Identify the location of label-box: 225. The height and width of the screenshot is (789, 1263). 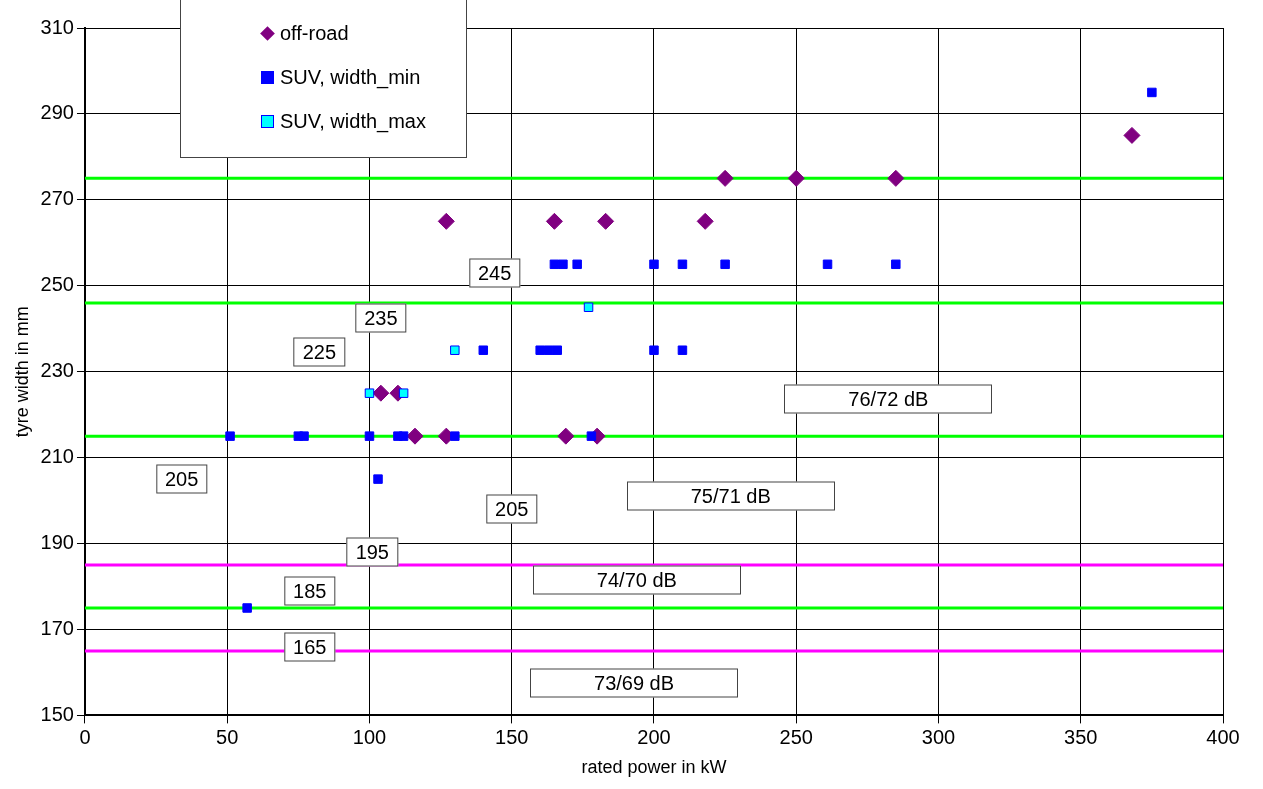
(319, 352).